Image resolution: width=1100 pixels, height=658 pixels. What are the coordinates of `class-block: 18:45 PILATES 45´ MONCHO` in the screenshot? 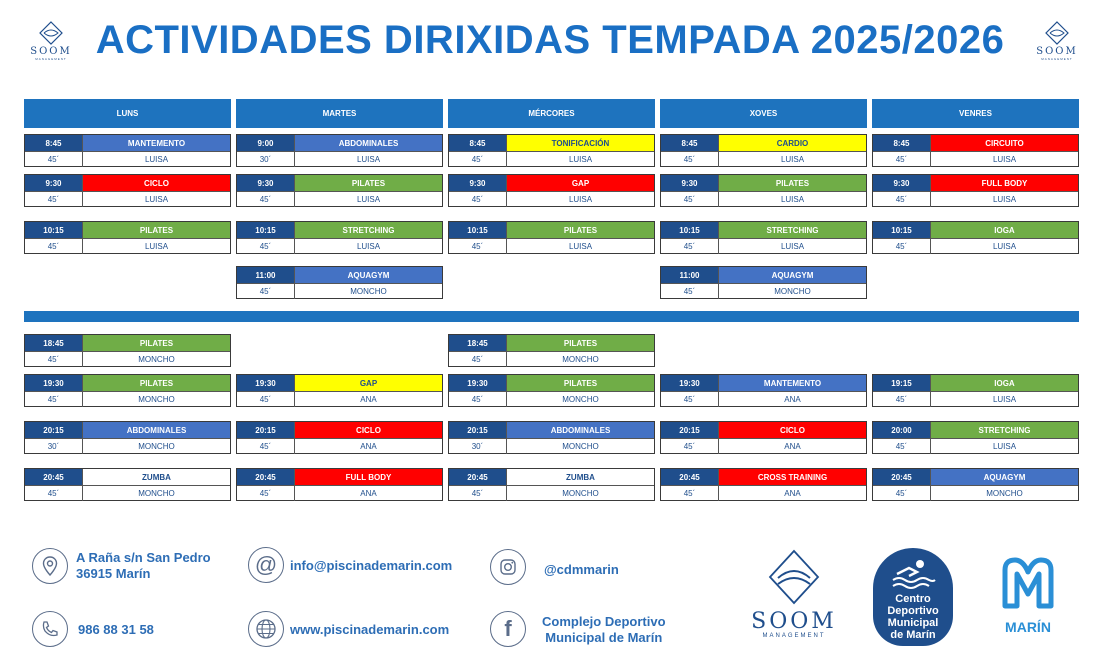 It's located at (551, 350).